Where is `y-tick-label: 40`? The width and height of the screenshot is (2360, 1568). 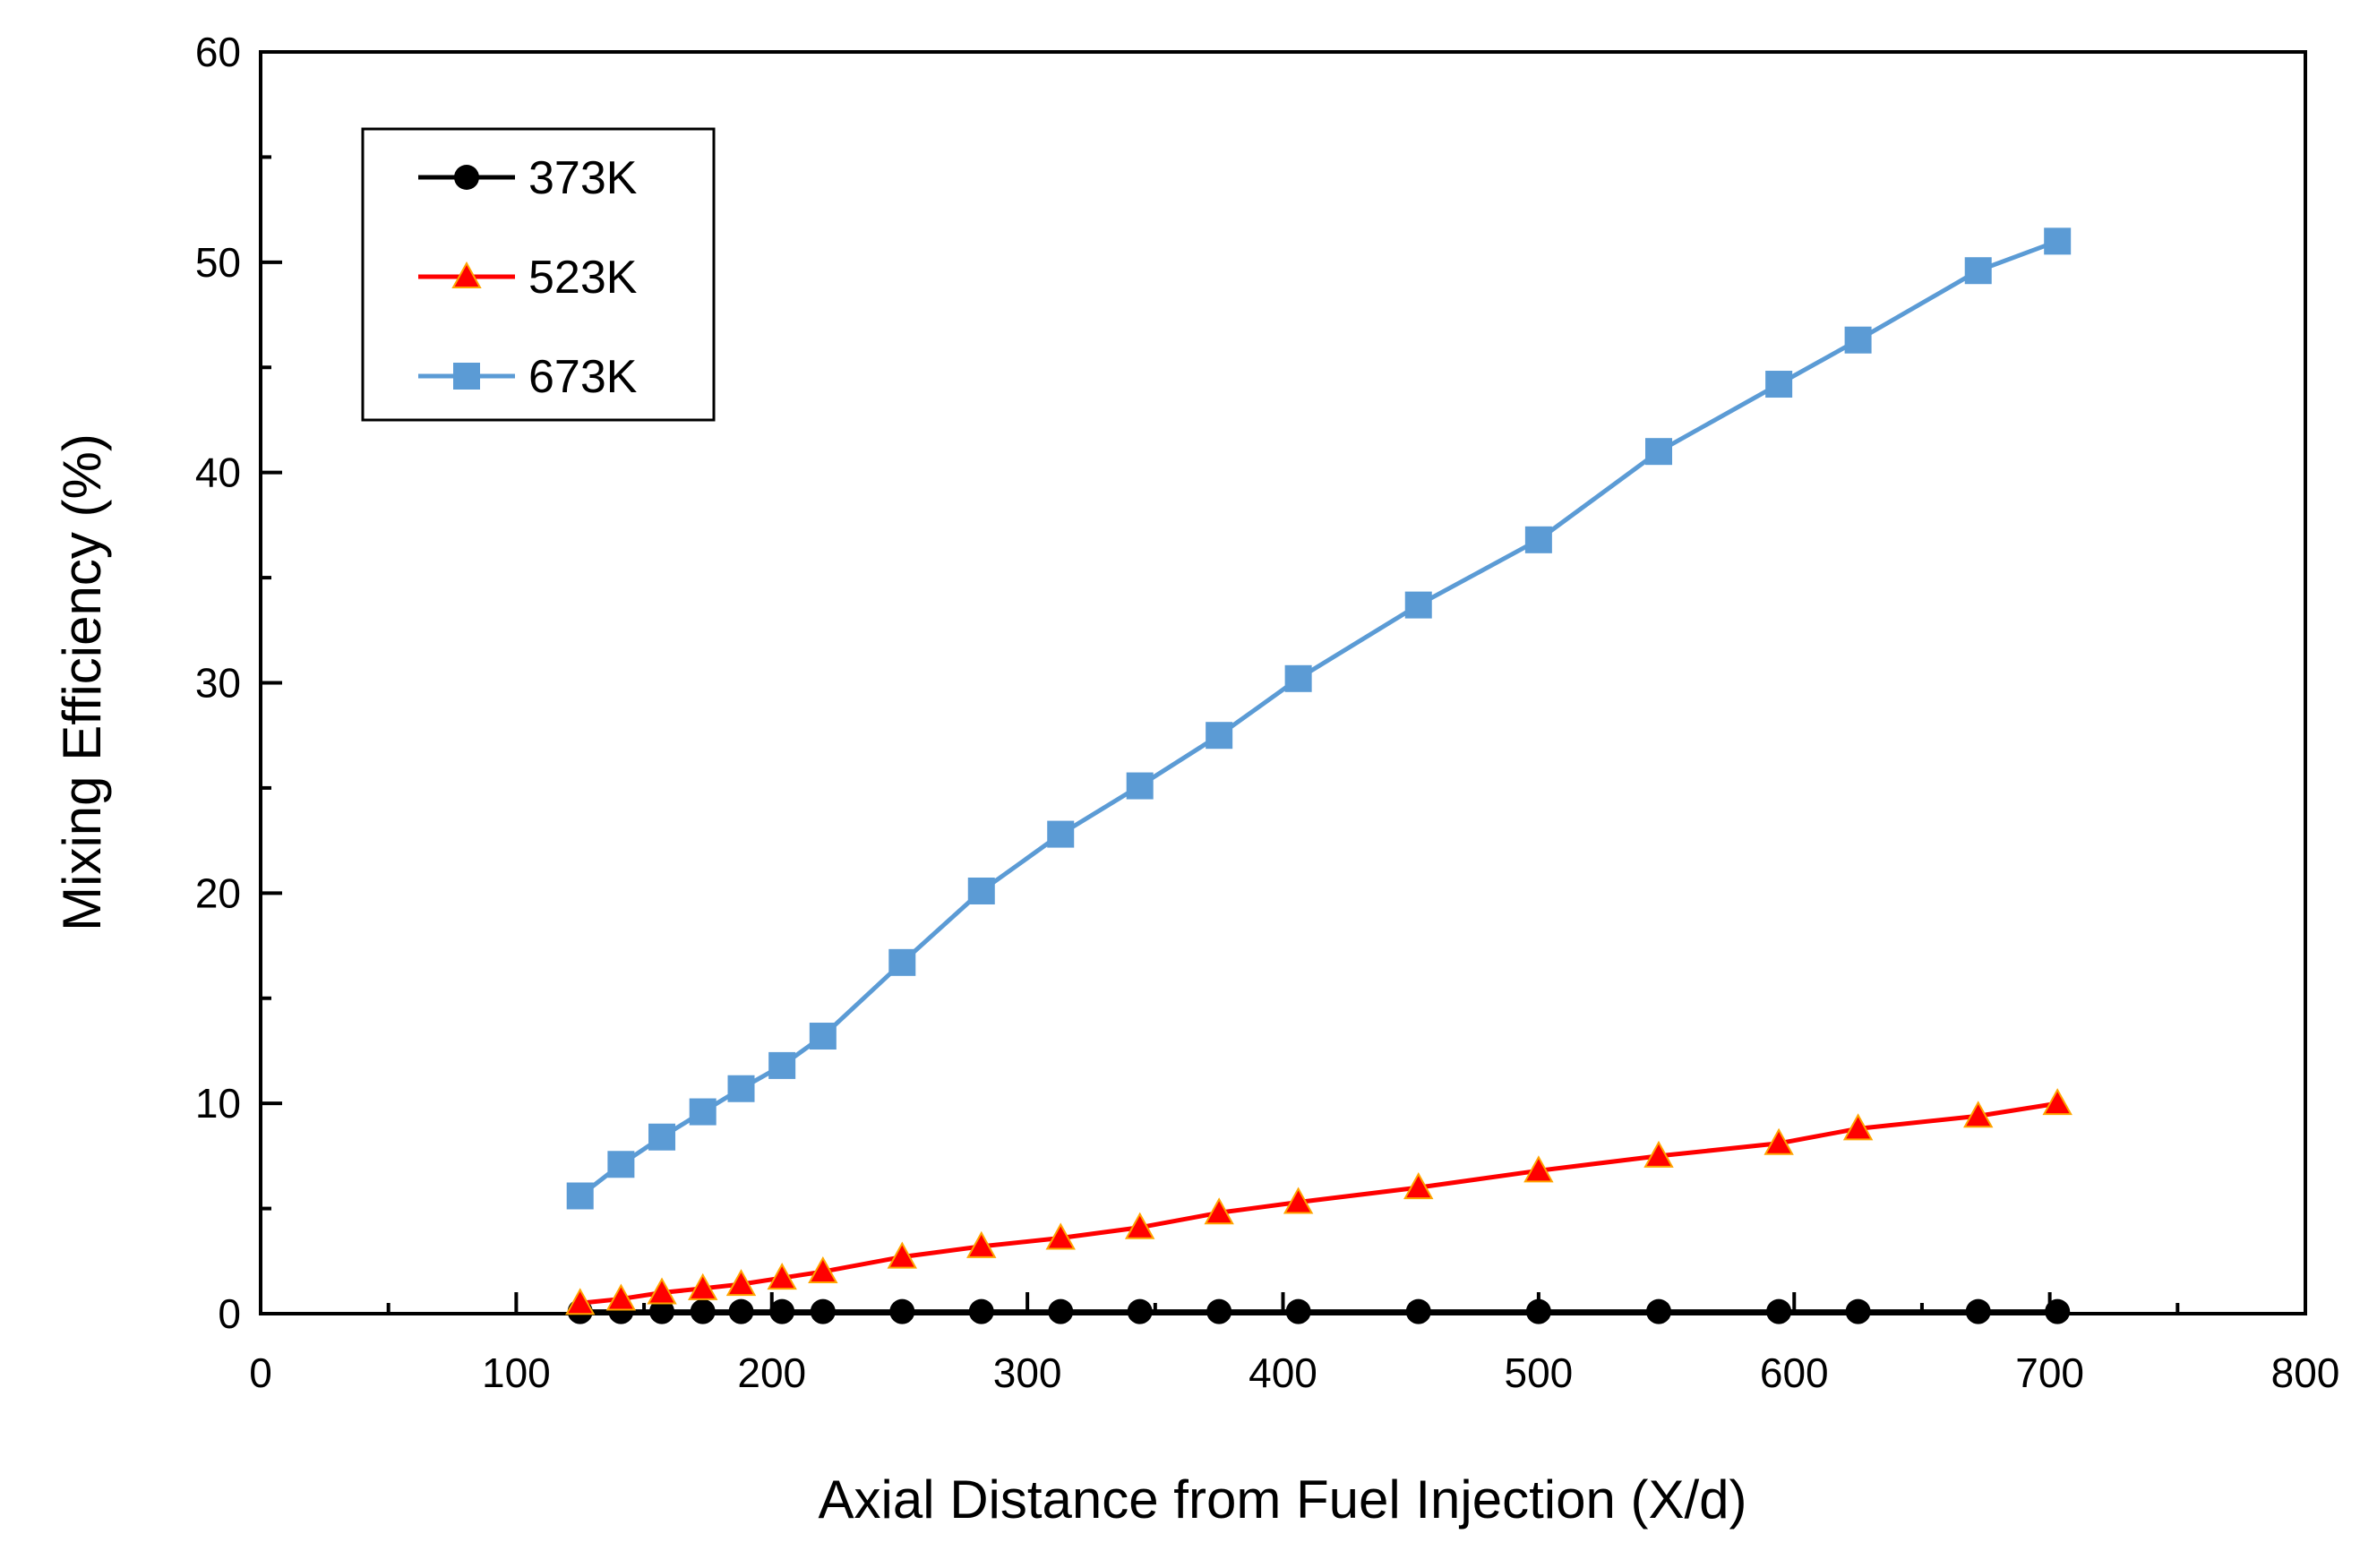
y-tick-label: 40 is located at coordinates (218, 473).